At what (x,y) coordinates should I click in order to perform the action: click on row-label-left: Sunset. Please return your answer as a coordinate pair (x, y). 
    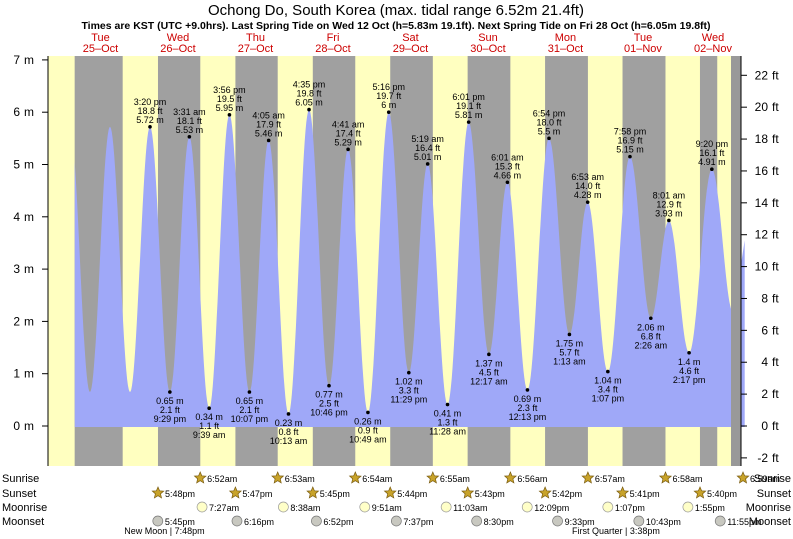
    Looking at the image, I should click on (19, 494).